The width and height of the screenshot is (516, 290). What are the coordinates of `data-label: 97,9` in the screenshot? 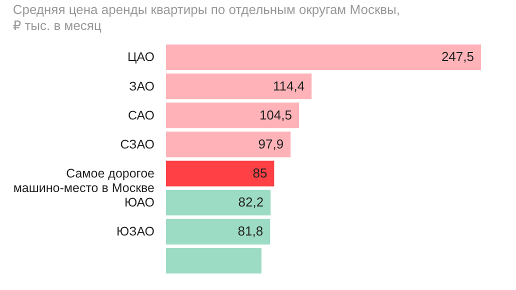 It's located at (271, 144).